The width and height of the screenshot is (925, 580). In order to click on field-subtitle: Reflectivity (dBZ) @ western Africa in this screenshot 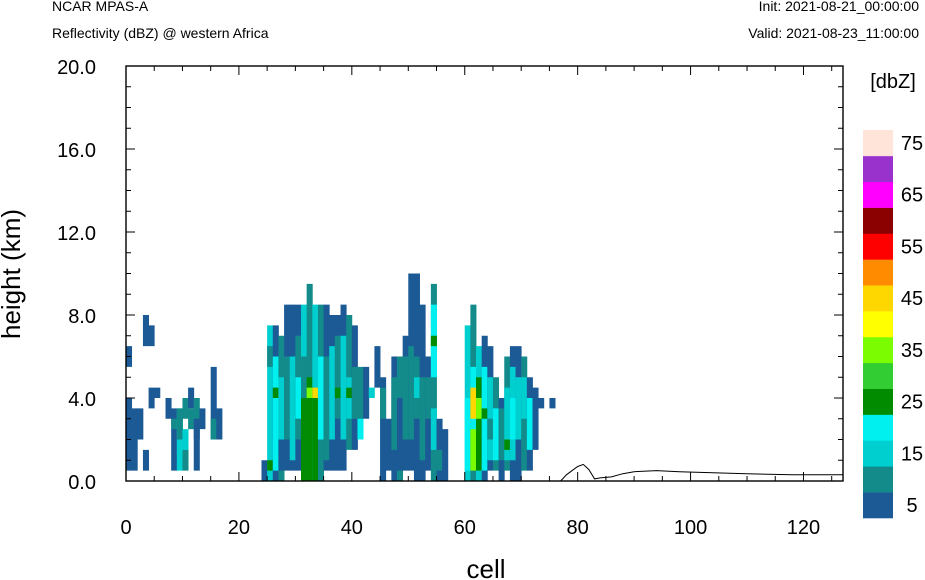, I will do `click(160, 33)`.